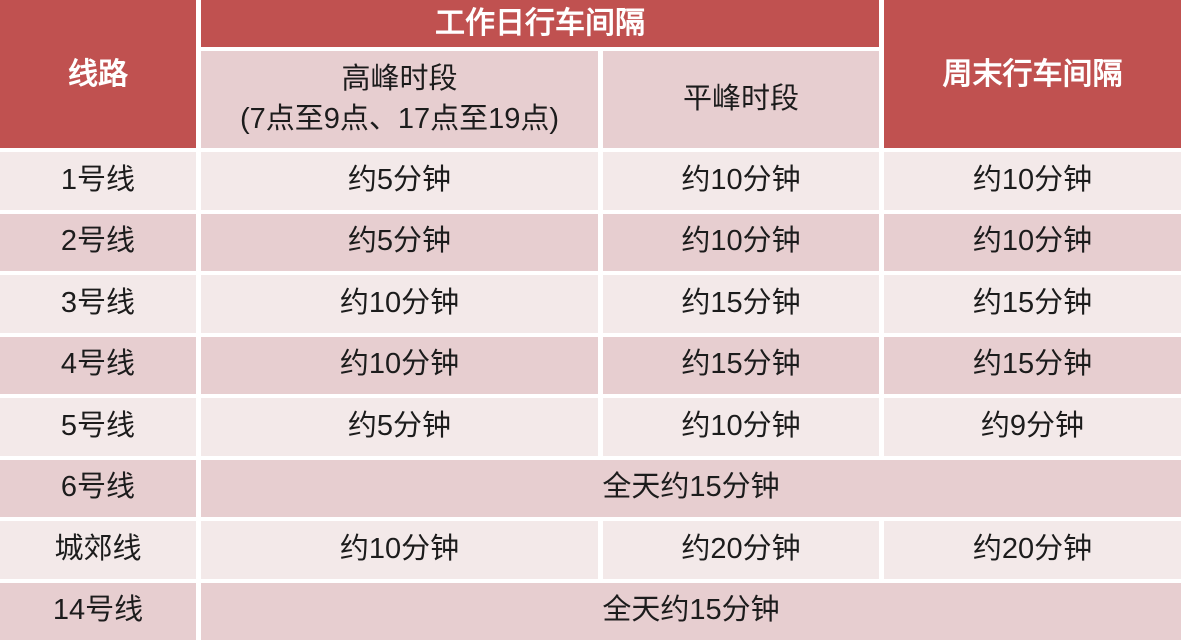  What do you see at coordinates (540, 23) in the screenshot?
I see `weekday-interval-group-header: 工作日行车间隔` at bounding box center [540, 23].